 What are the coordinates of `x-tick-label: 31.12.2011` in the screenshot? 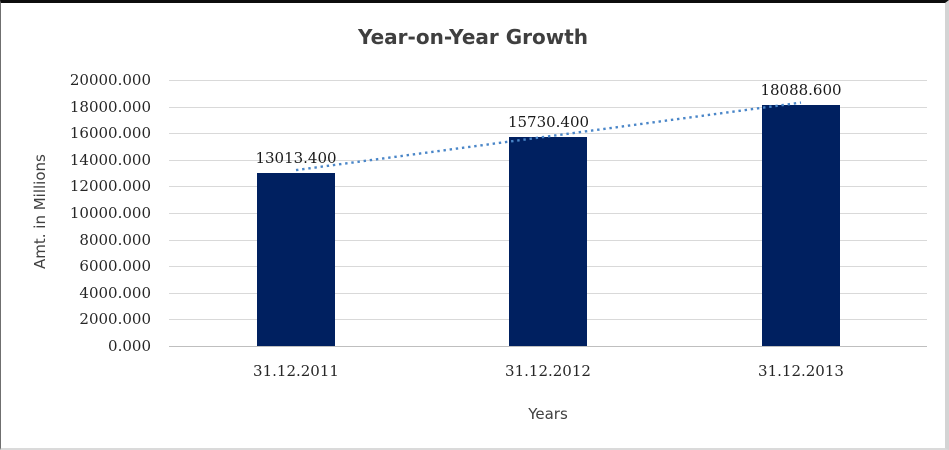 It's located at (296, 371).